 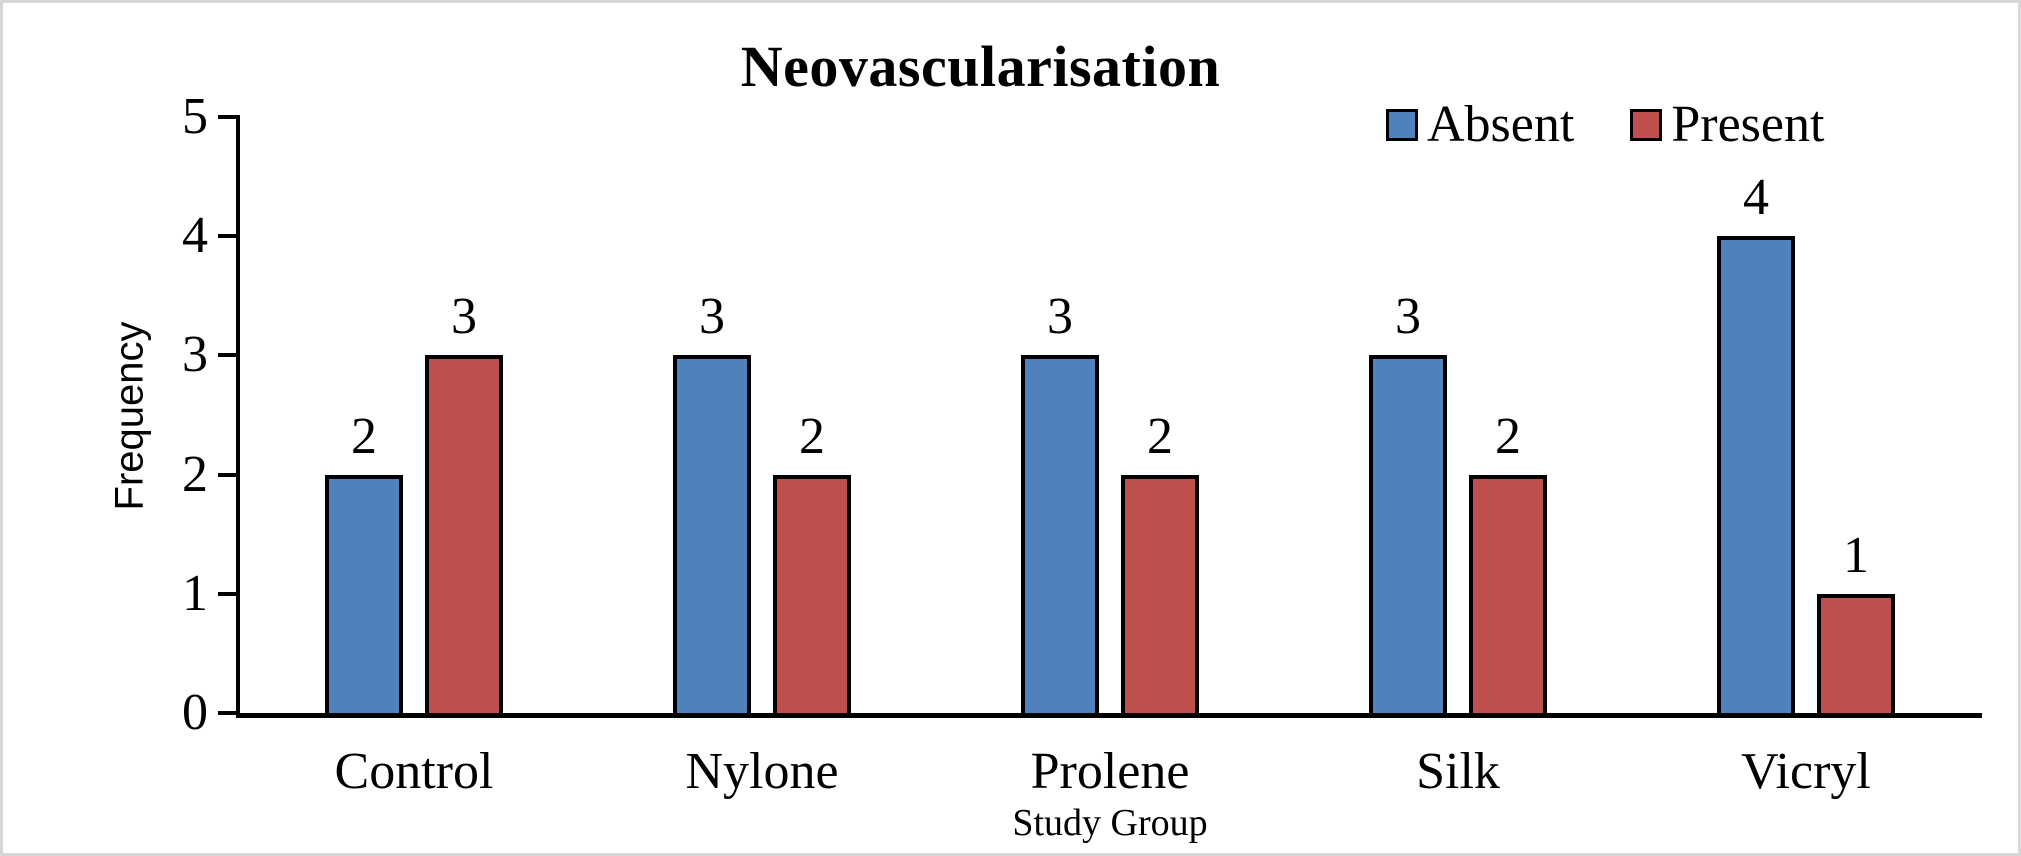 I want to click on x-axis-title: Study Group, so click(x=1110, y=823).